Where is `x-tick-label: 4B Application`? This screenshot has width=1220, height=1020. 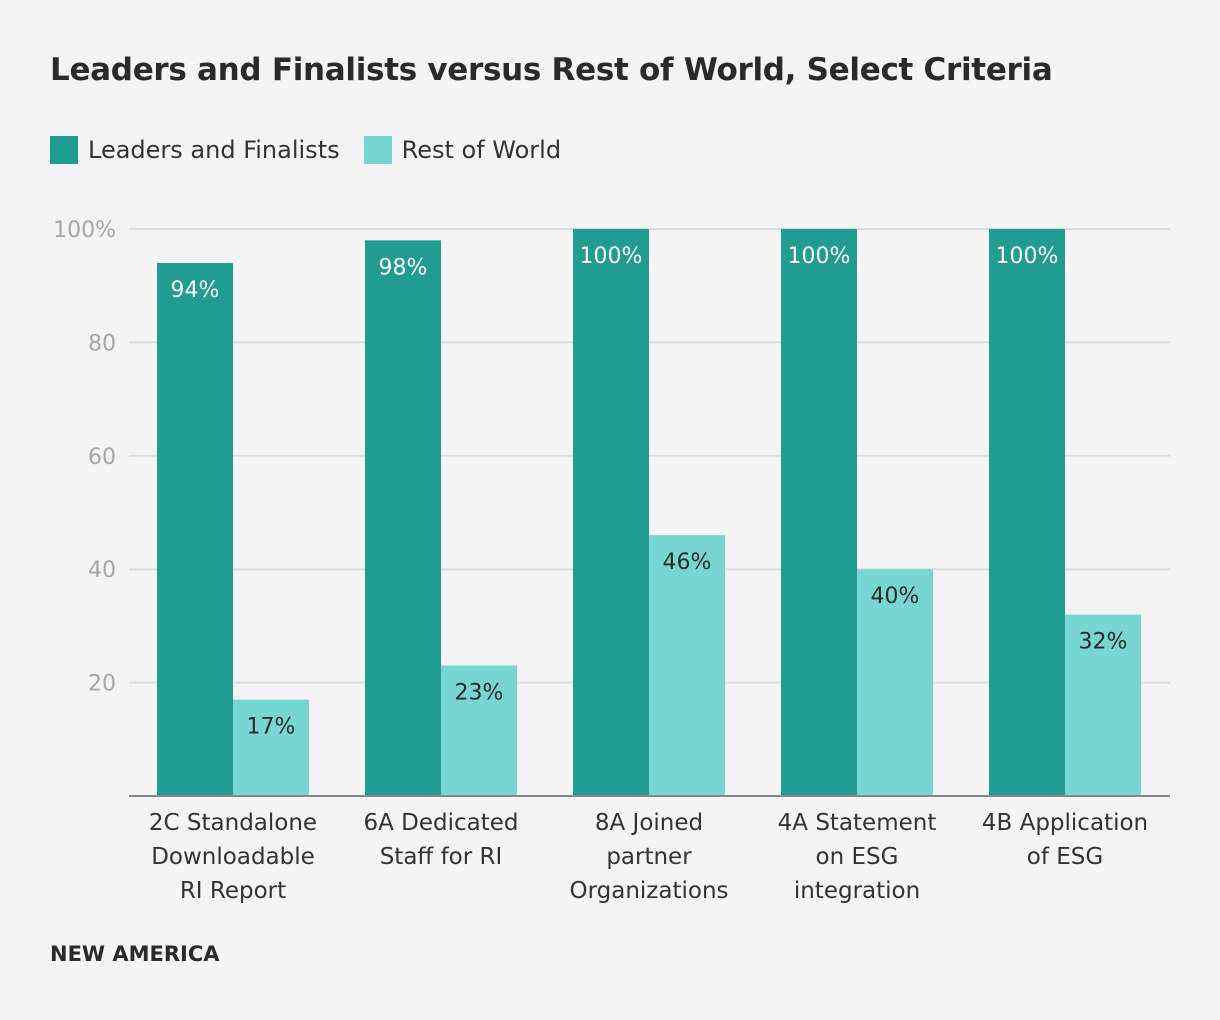
x-tick-label: 4B Application is located at coordinates (1065, 823).